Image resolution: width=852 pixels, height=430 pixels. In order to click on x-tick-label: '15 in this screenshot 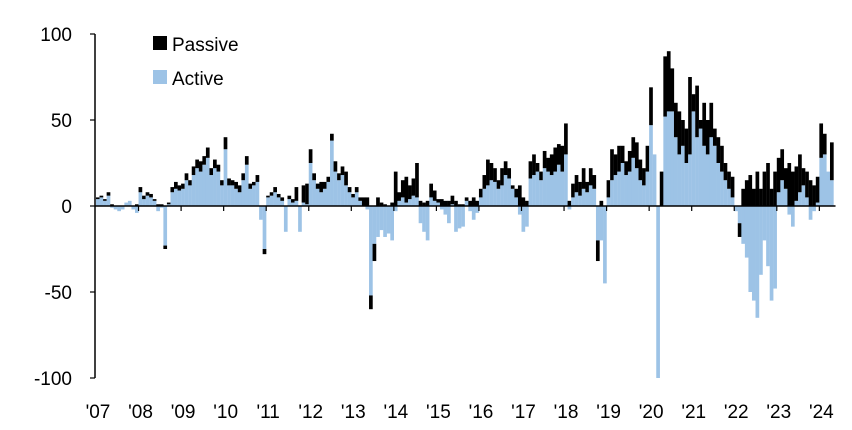, I will do `click(438, 412)`.